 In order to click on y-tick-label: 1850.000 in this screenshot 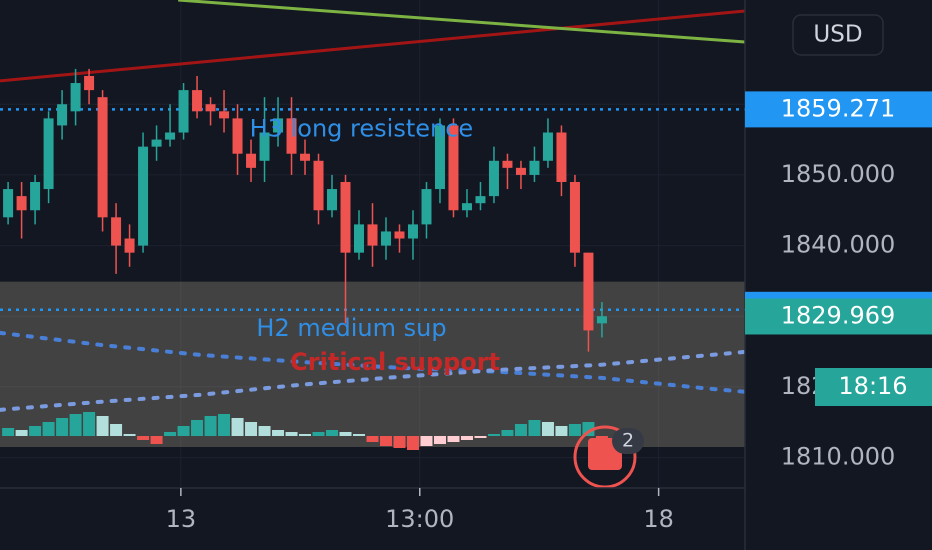, I will do `click(838, 174)`.